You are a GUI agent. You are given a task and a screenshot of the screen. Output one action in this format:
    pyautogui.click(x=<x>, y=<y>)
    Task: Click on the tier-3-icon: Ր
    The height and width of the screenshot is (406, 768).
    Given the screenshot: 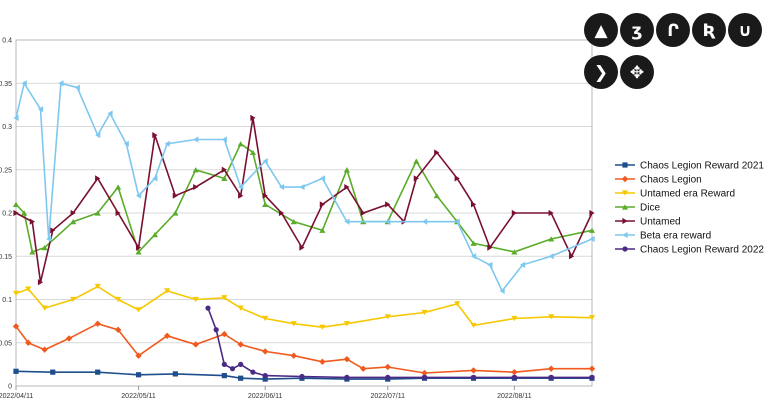 What is the action you would take?
    pyautogui.click(x=673, y=30)
    